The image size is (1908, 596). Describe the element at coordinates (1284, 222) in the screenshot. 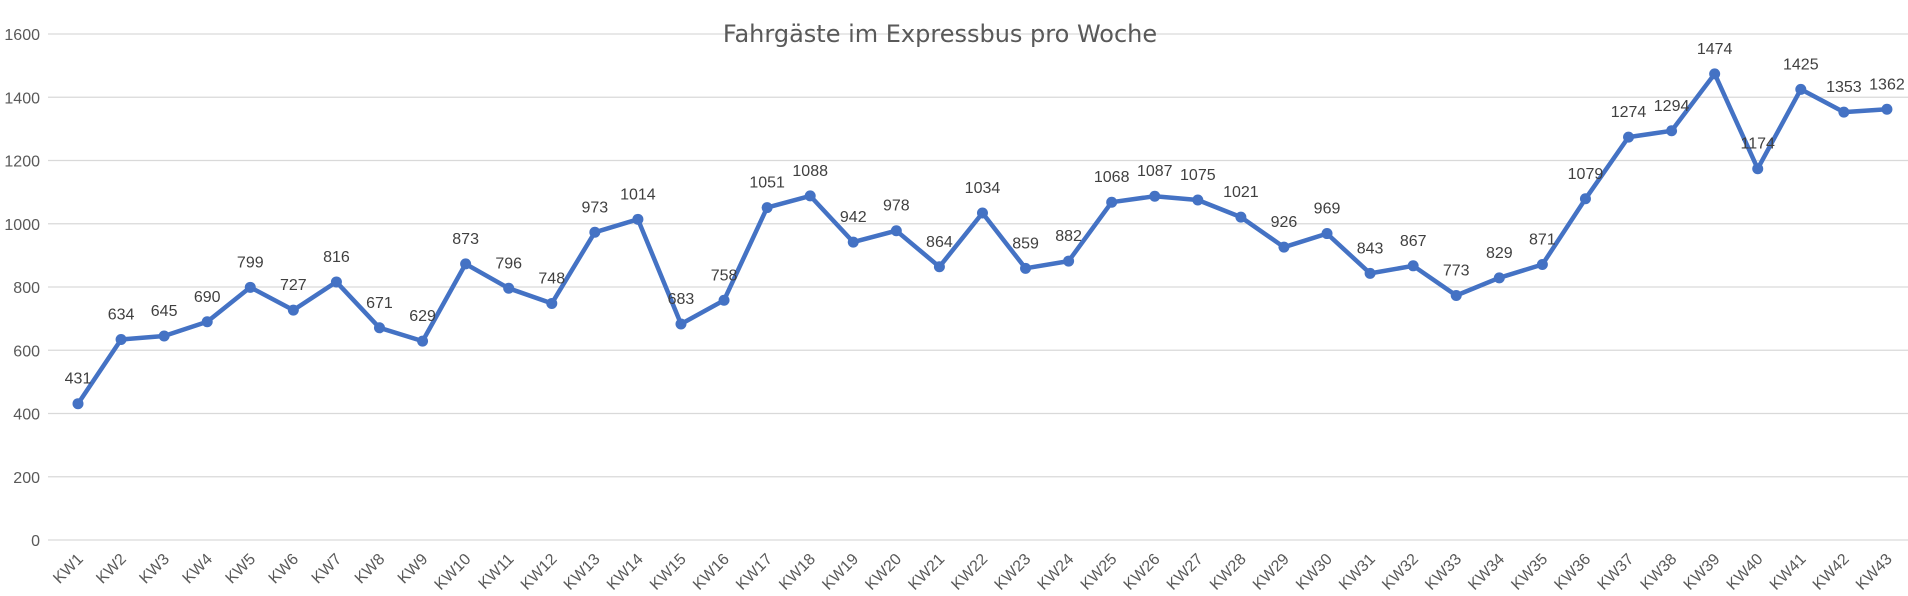

I see `data-label: 926` at that location.